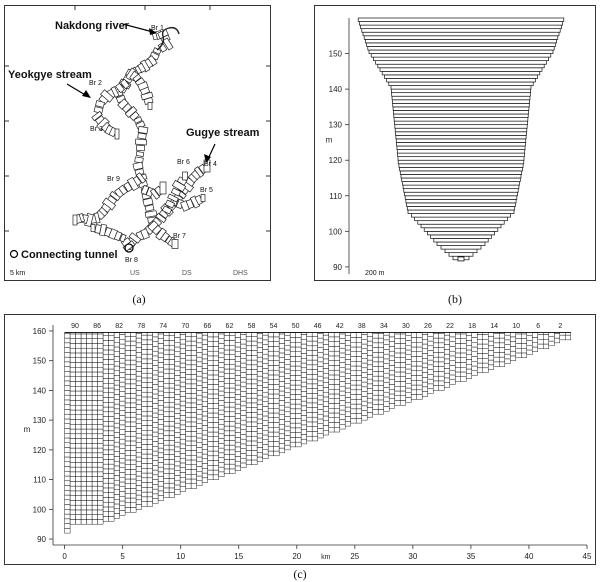 Image resolution: width=600 pixels, height=582 pixels. Describe the element at coordinates (14, 254) in the screenshot. I see `legend-tunnel-symbol` at that location.